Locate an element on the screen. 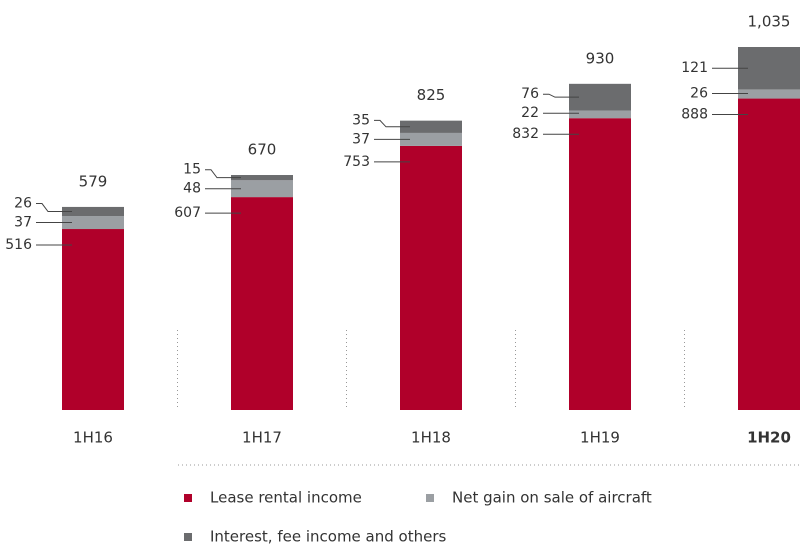 The image size is (803, 545). legend-label: Interest, fee income and others is located at coordinates (328, 536).